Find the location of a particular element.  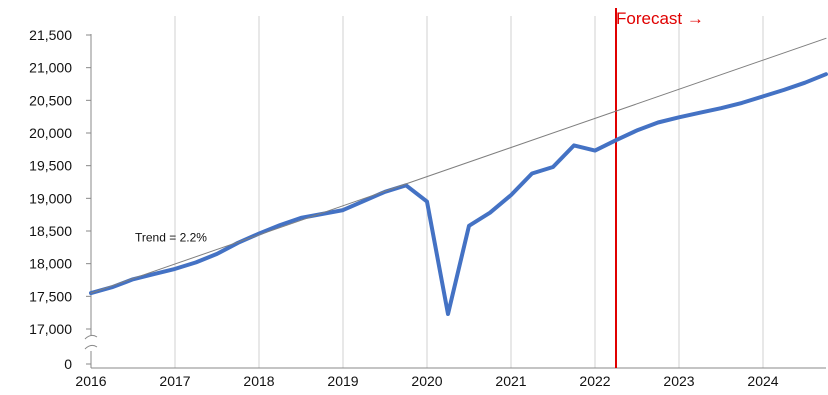

y-tick-label-20500: 20,500 is located at coordinates (50, 100).